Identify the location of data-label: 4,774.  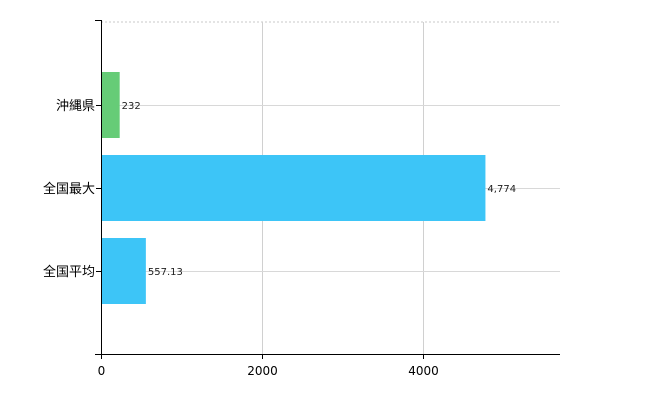
(501, 189).